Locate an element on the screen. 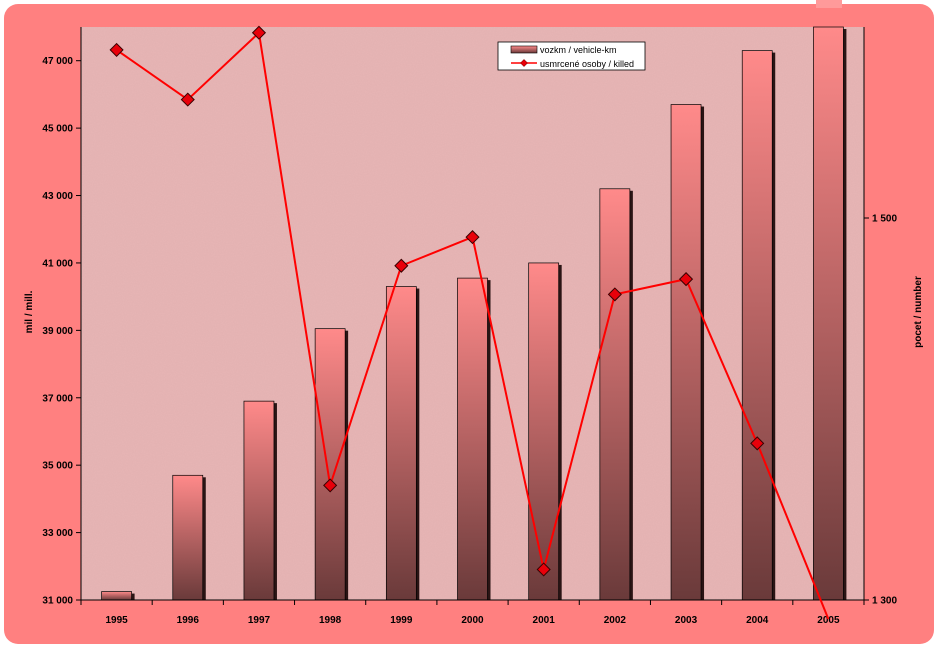 The height and width of the screenshot is (651, 946). x-tick-label: 2000 is located at coordinates (472, 620).